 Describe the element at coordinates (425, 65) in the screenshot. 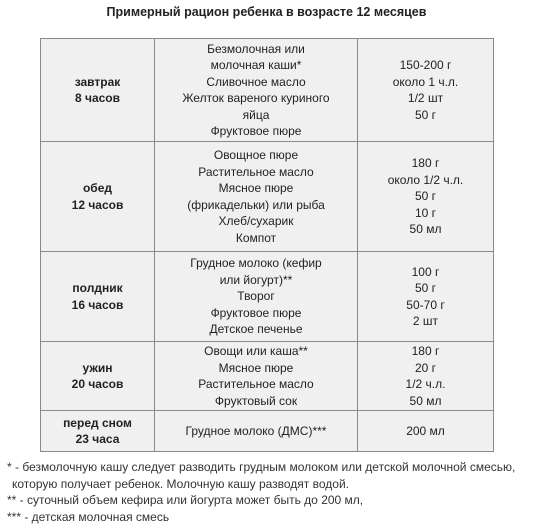

I see `amount-line: 150-200 г` at that location.